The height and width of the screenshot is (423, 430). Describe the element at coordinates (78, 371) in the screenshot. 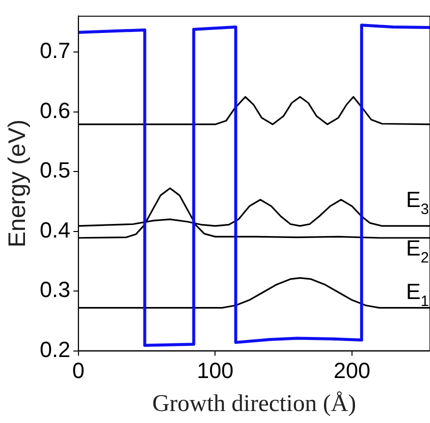

I see `x-tick-label: 0` at that location.